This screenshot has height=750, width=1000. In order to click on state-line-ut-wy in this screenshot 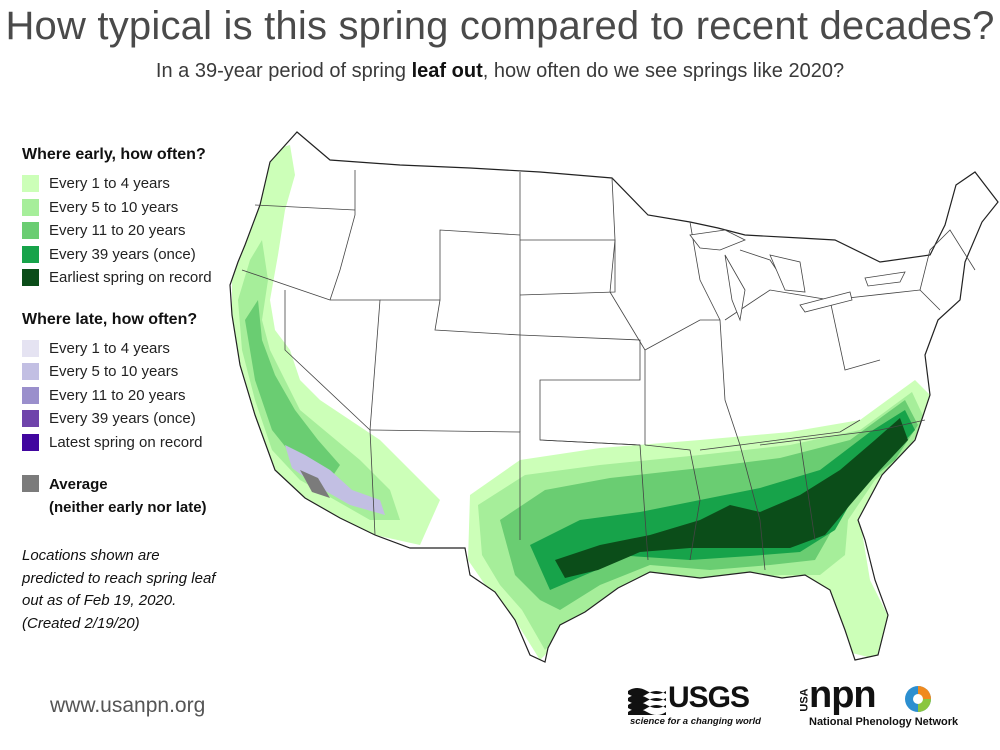, I will do `click(450, 265)`.